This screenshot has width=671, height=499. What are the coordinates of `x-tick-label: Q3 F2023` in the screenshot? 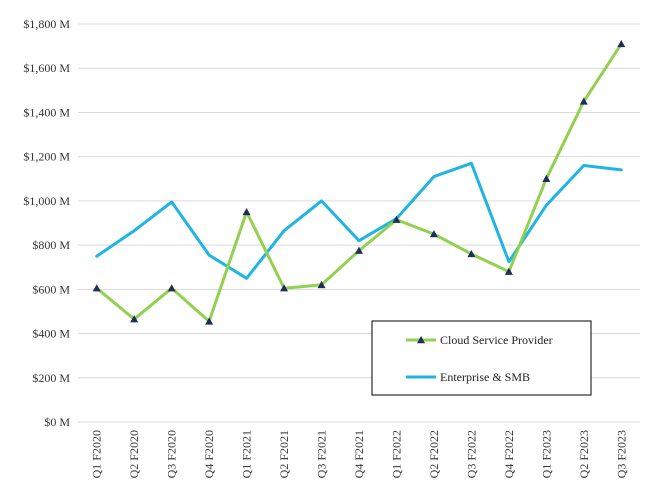 It's located at (621, 454).